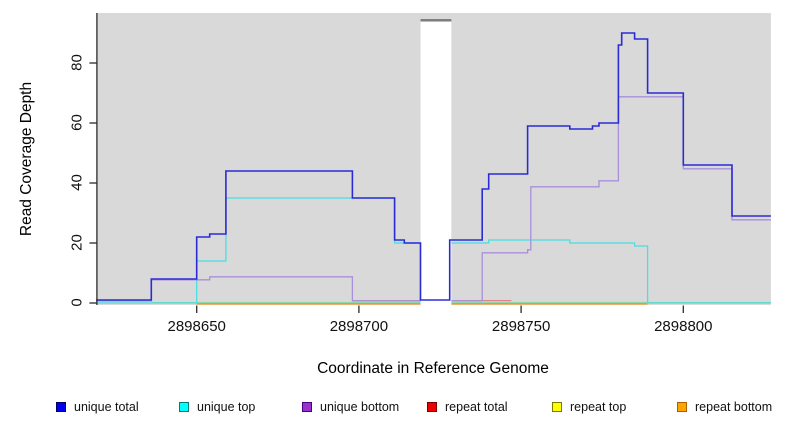  I want to click on y-axis-label: Read Coverage Depth, so click(26, 159).